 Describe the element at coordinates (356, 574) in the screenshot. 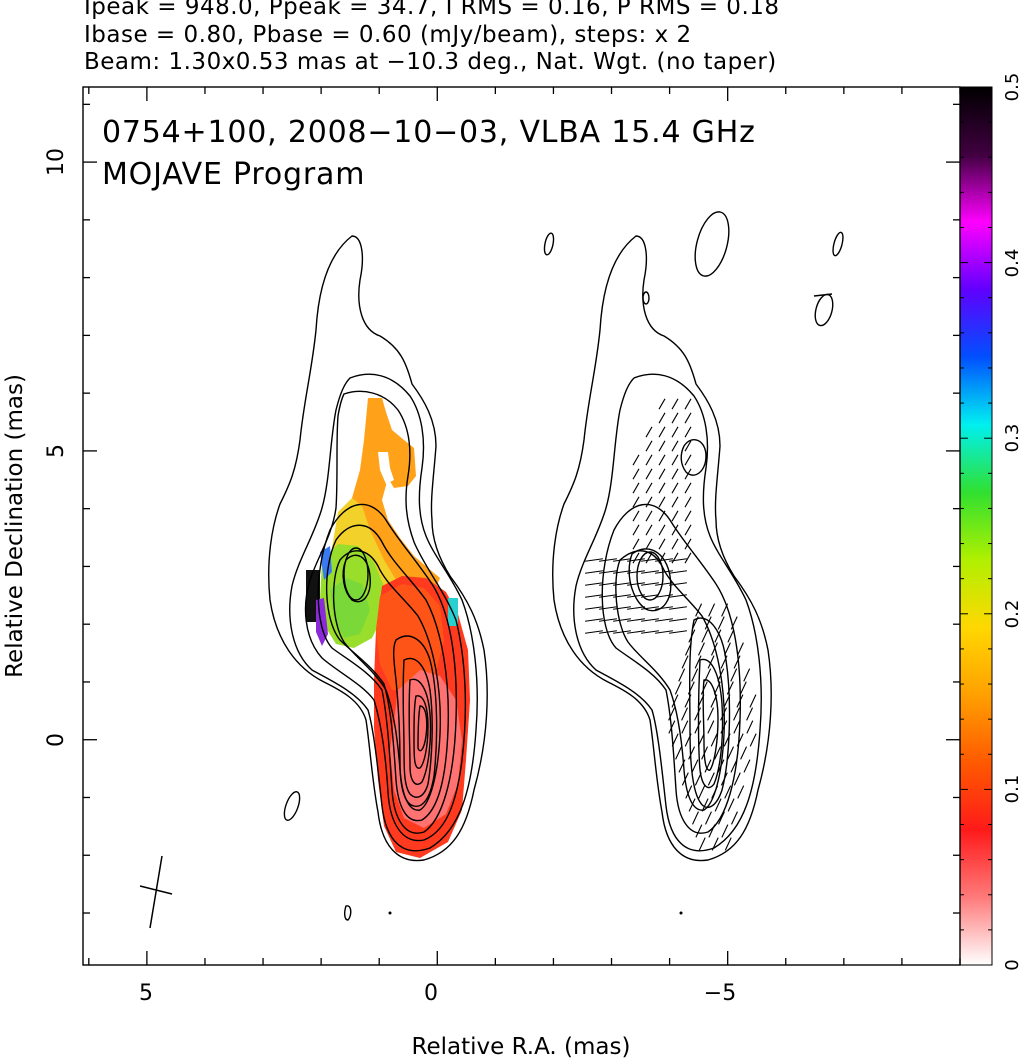

I see `contour-left-knot` at that location.